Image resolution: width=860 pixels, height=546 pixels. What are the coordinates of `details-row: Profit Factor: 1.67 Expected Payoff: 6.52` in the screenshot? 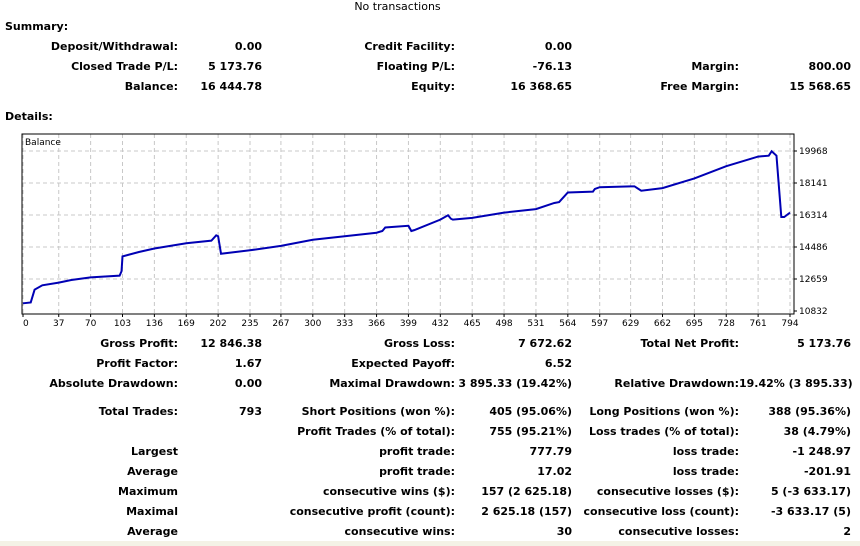 It's located at (430, 364).